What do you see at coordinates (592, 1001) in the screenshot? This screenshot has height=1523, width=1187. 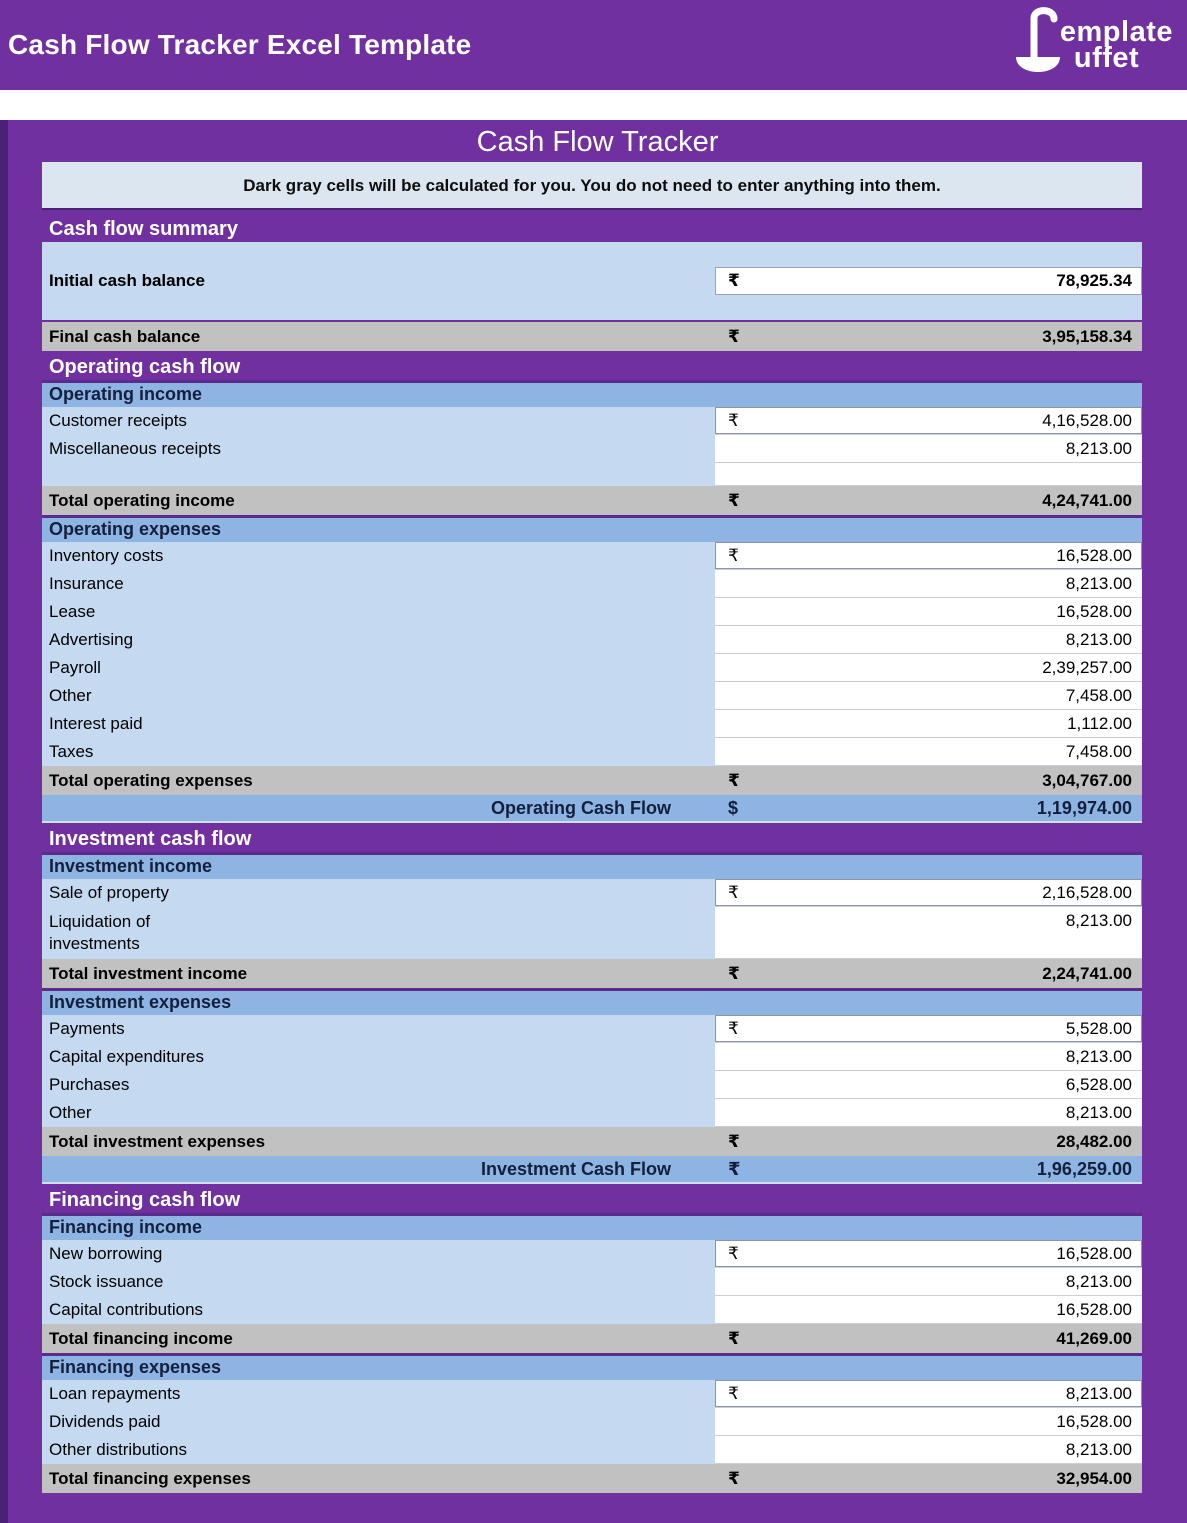 I see `group-subheader: Investment expenses` at bounding box center [592, 1001].